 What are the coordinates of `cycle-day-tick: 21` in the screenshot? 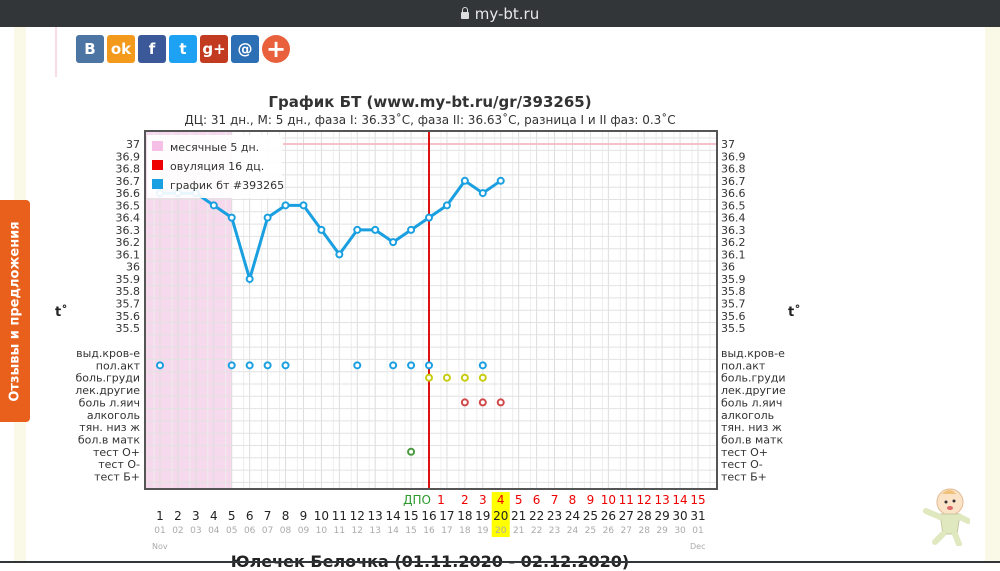 It's located at (518, 516).